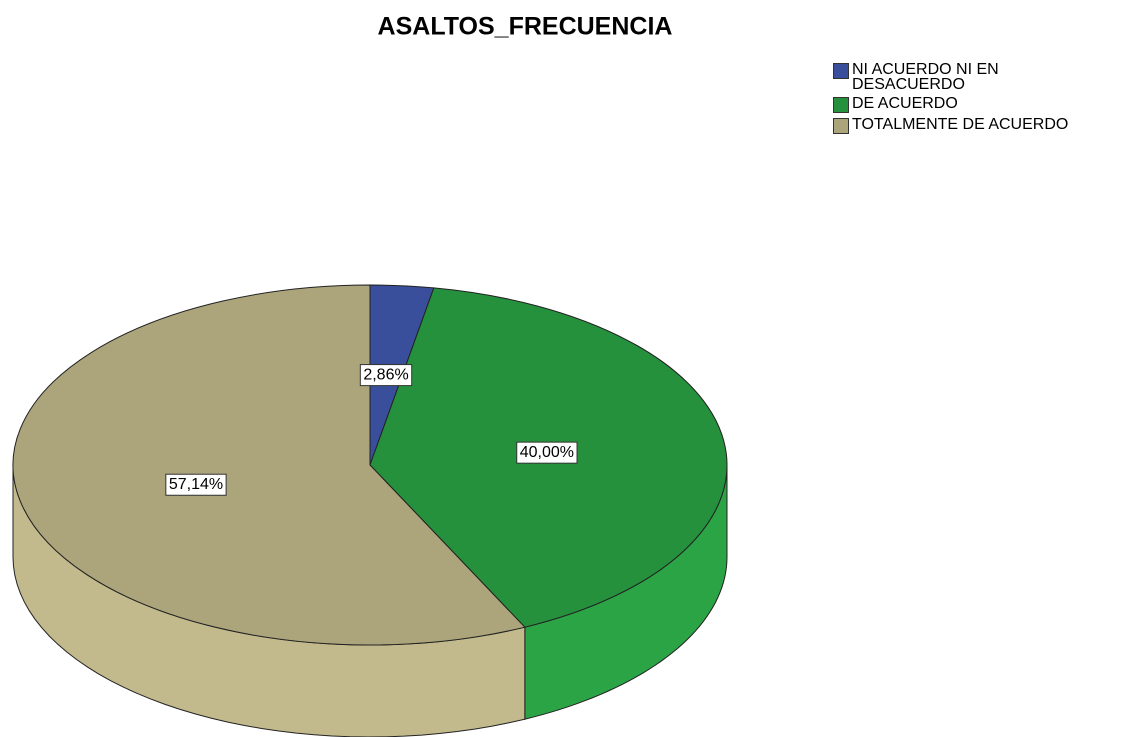 This screenshot has width=1146, height=737. Describe the element at coordinates (905, 103) in the screenshot. I see `legend-label: DE ACUERDO` at that location.